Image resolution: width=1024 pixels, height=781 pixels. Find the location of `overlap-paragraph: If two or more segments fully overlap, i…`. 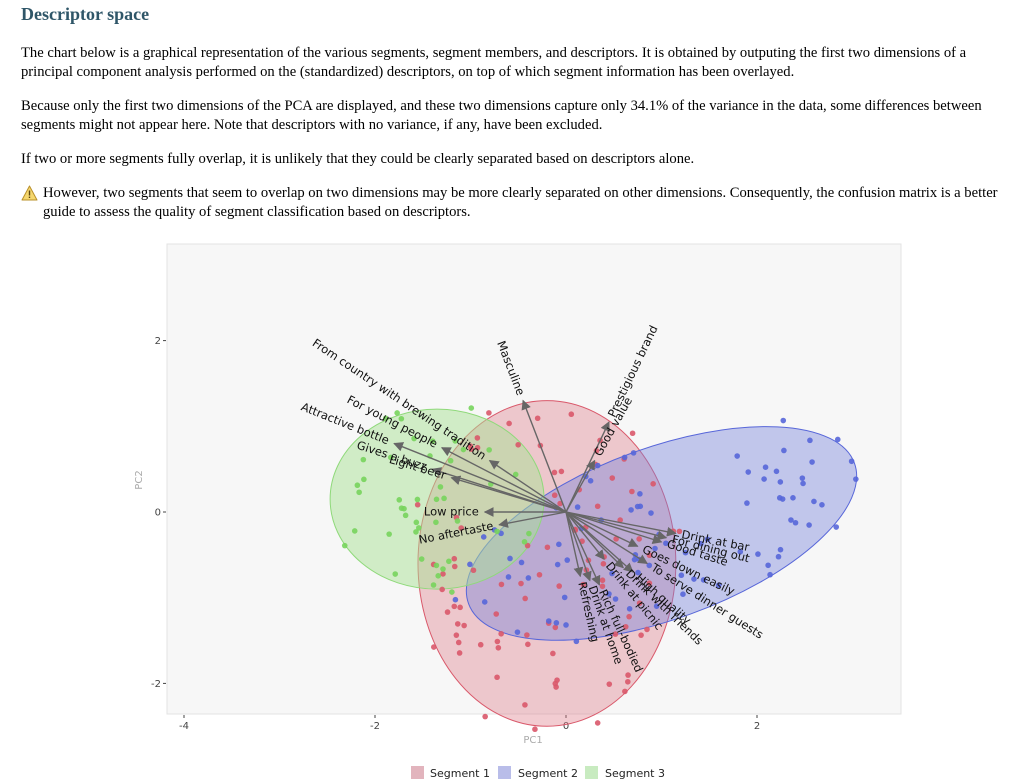

overlap-paragraph: If two or more segments fully overlap, i… is located at coordinates (358, 159).